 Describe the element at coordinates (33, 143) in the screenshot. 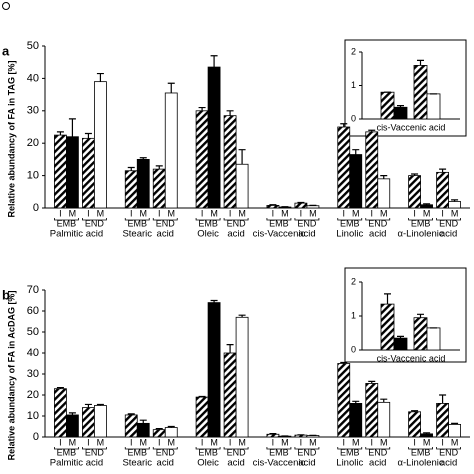

I see `y-tick-label: 20` at that location.